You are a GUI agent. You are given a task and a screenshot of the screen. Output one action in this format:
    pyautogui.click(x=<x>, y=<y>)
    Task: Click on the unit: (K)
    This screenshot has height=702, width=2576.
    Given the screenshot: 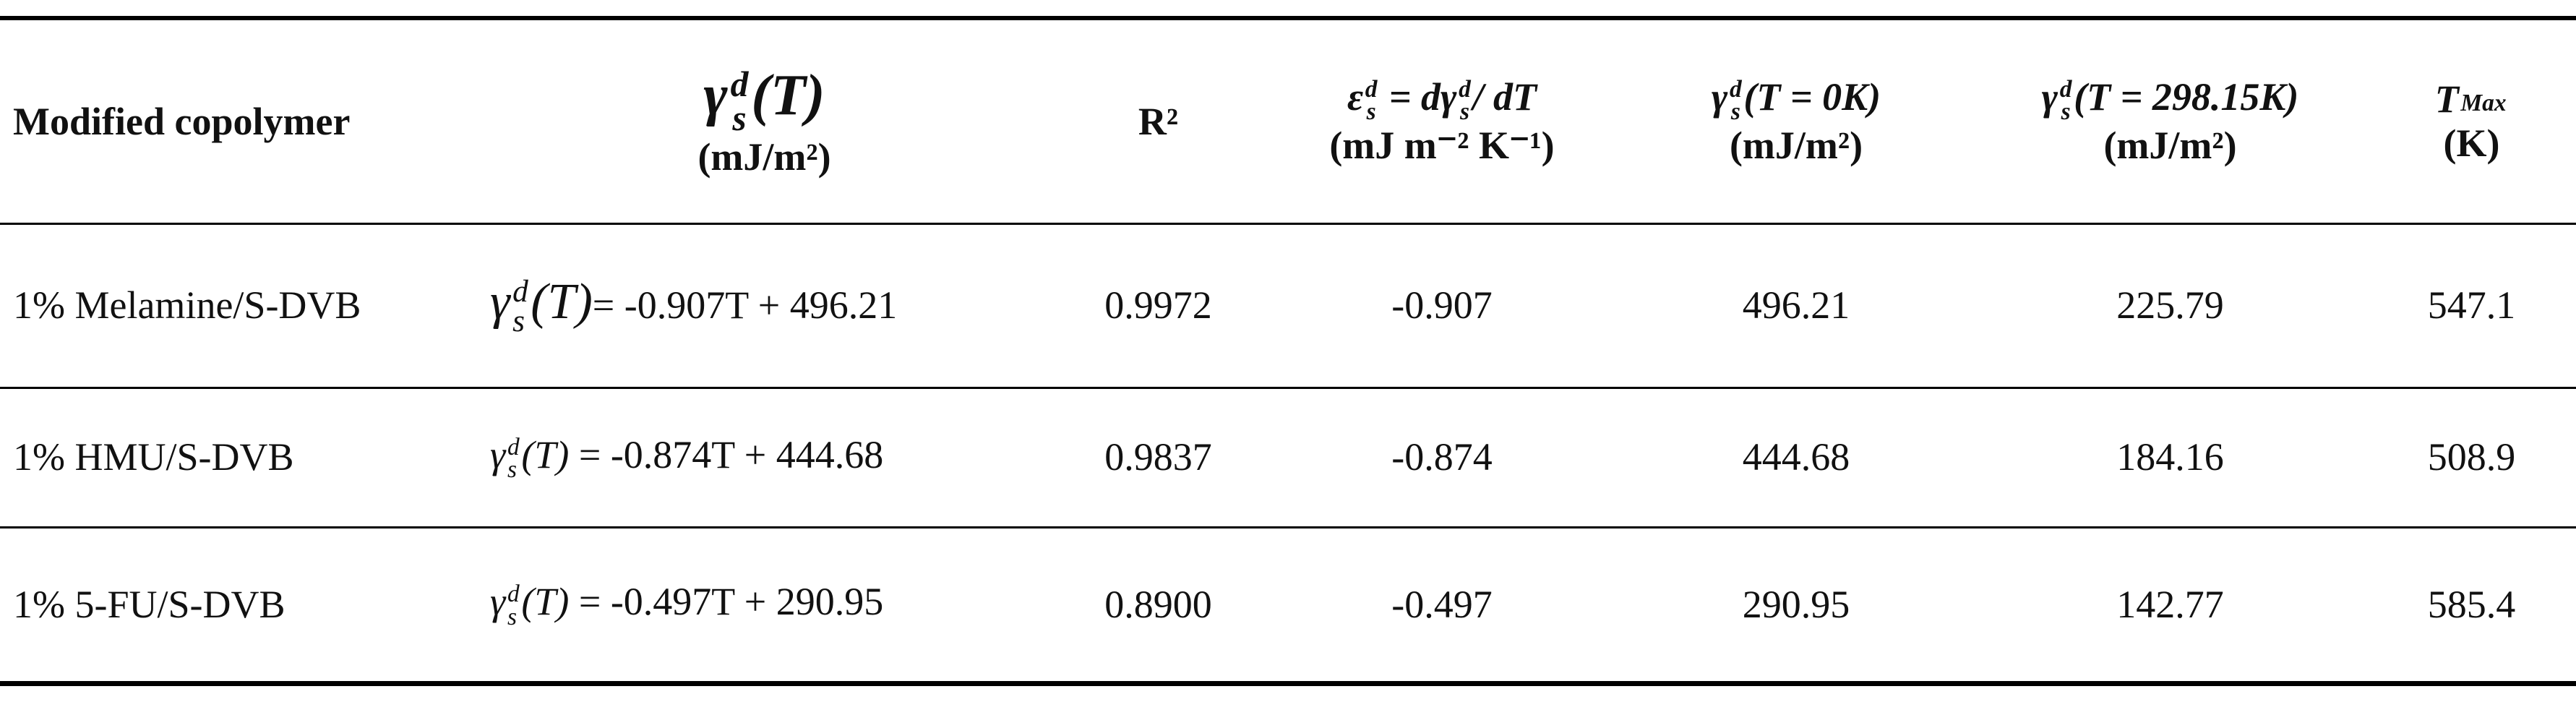 What is the action you would take?
    pyautogui.click(x=2472, y=143)
    